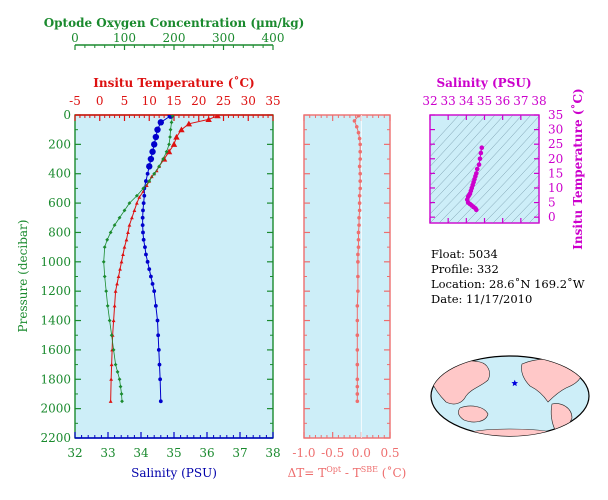  Describe the element at coordinates (75, 101) in the screenshot. I see `temperature-tick-label: -5` at that location.